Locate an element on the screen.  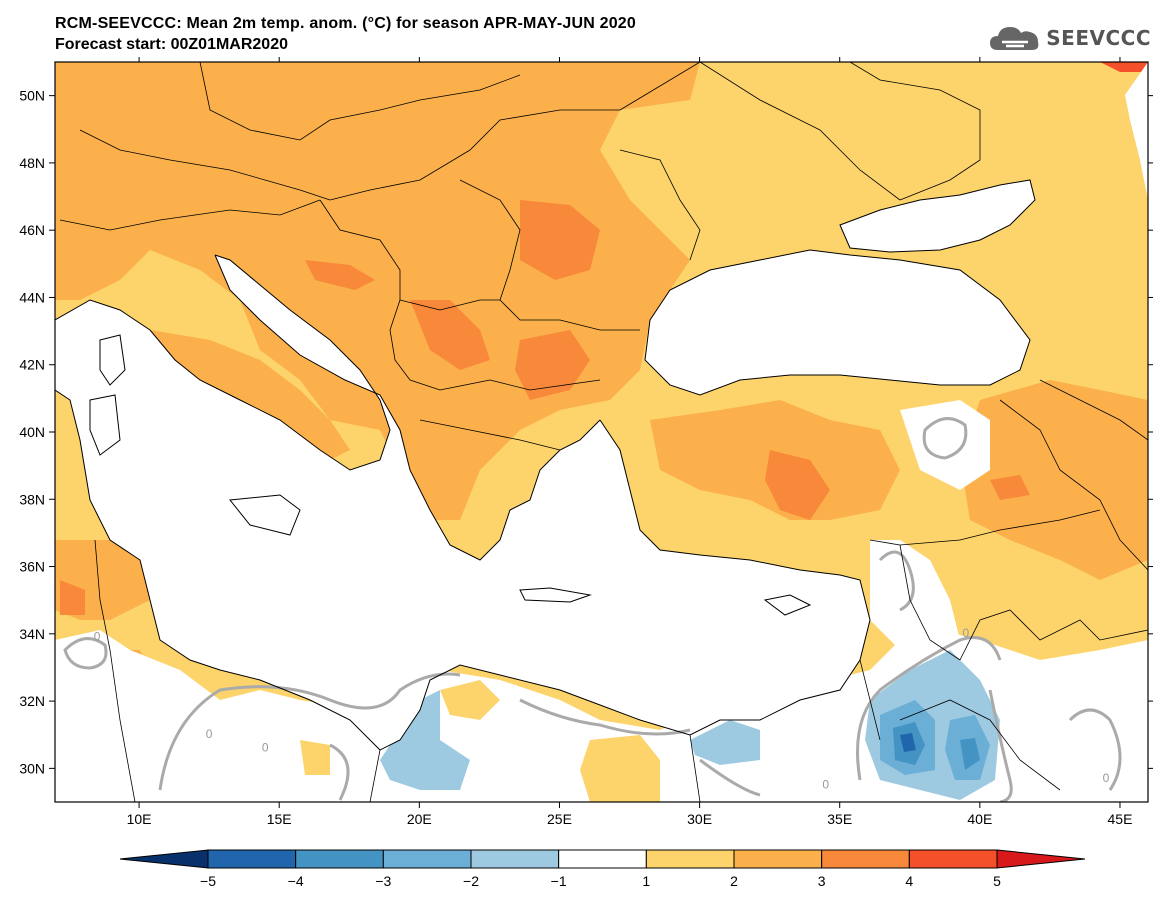
colorbar-level-label: 1 is located at coordinates (646, 881).